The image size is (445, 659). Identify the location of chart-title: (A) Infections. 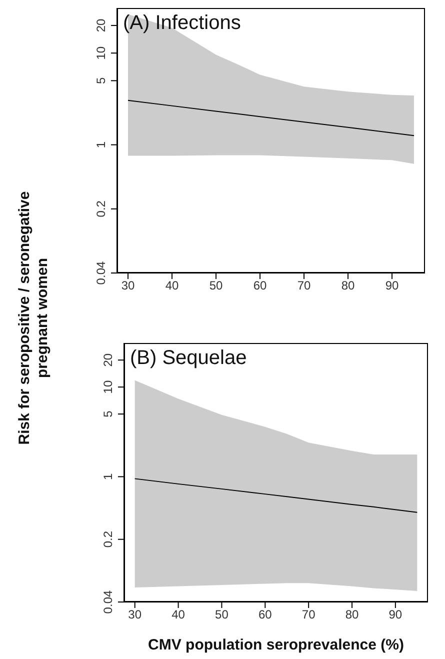
(182, 23).